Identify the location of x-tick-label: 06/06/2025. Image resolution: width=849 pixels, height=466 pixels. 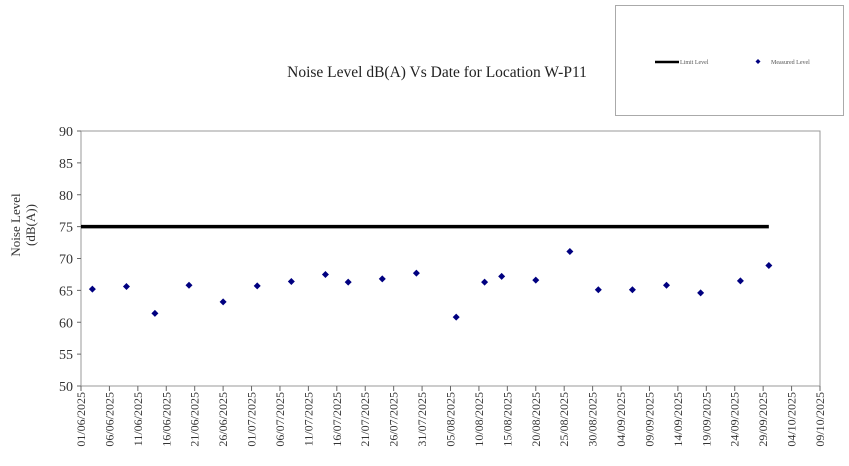
(109, 419).